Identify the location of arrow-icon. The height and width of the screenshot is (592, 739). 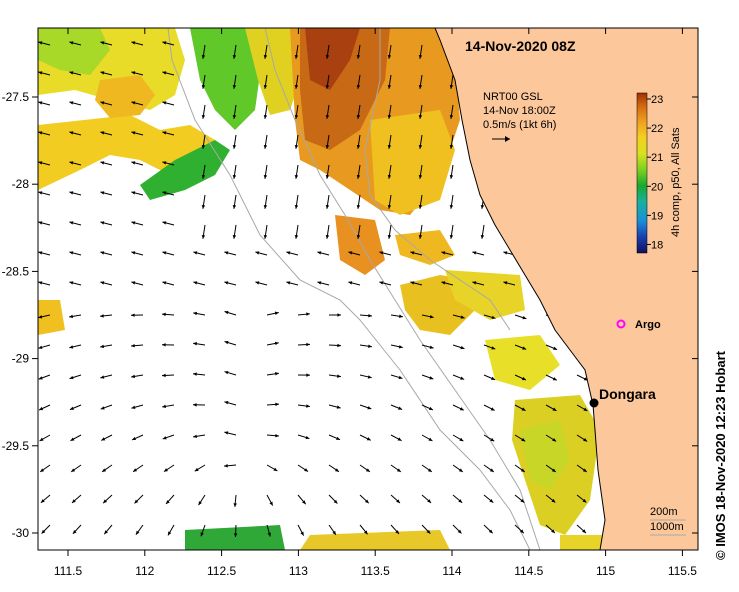
(507, 139).